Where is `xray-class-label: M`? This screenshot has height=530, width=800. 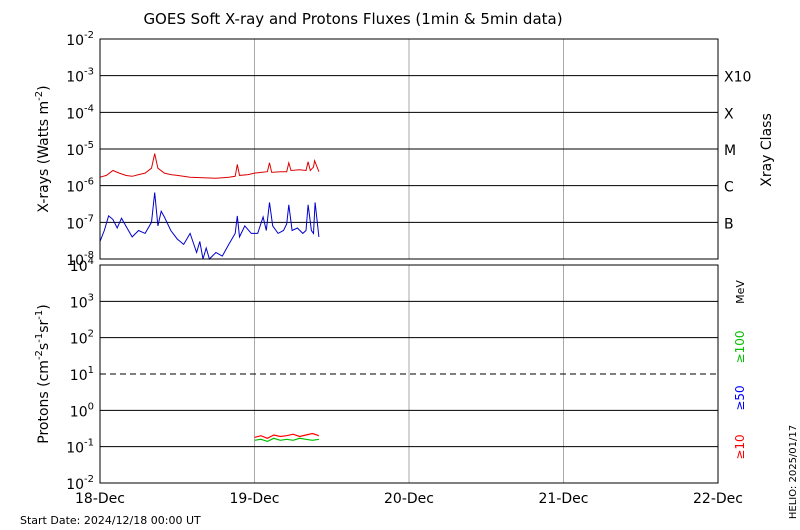 xray-class-label: M is located at coordinates (730, 151).